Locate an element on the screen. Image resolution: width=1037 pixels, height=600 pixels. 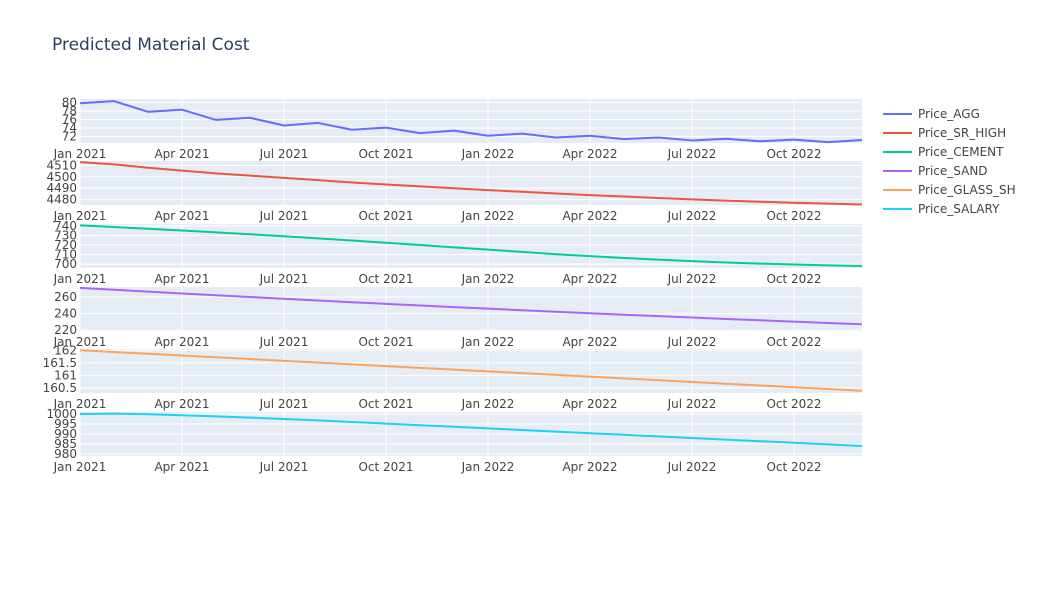
y-tick-label: 700 is located at coordinates (65, 264).